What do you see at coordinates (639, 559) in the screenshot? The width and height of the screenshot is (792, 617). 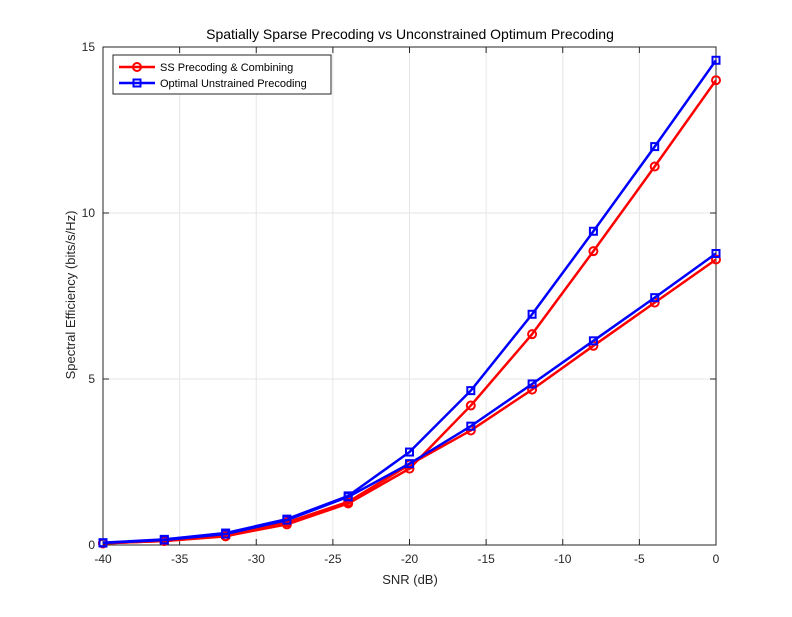 I see `x-tick-label: -5` at bounding box center [639, 559].